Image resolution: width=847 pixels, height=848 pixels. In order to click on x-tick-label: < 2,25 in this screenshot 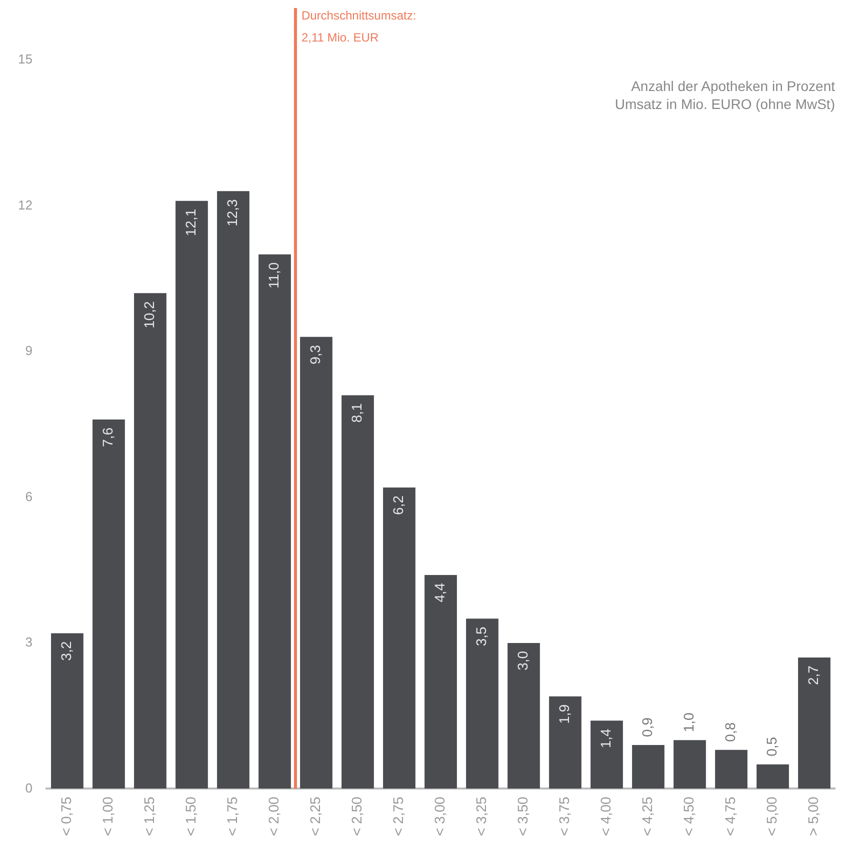, I will do `click(315, 816)`.